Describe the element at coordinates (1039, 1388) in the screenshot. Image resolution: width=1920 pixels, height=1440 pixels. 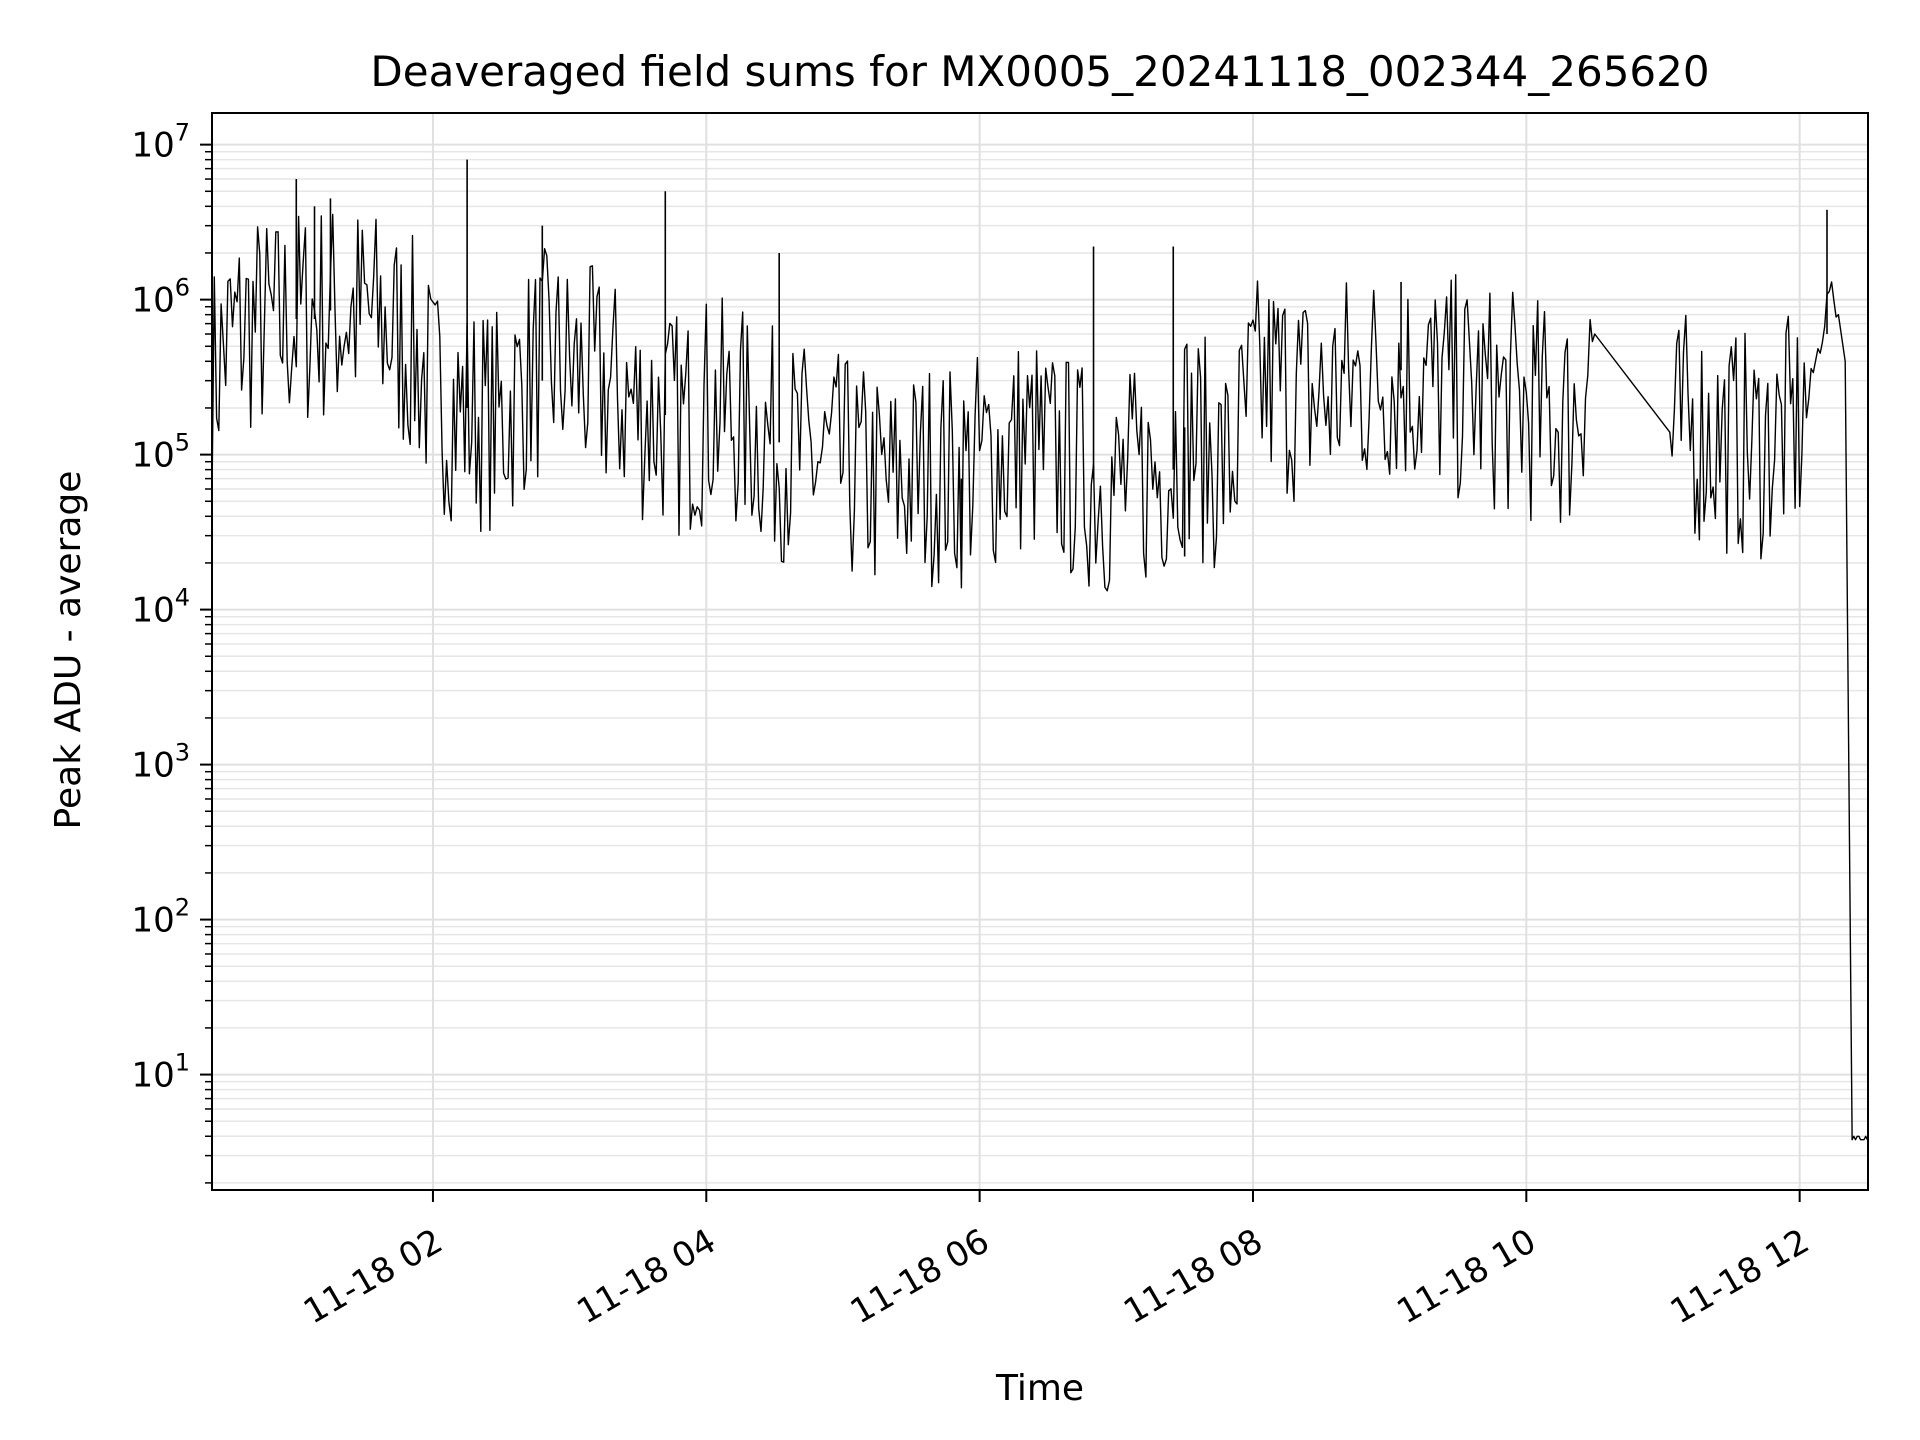
I see `x-axis-label: Time` at that location.